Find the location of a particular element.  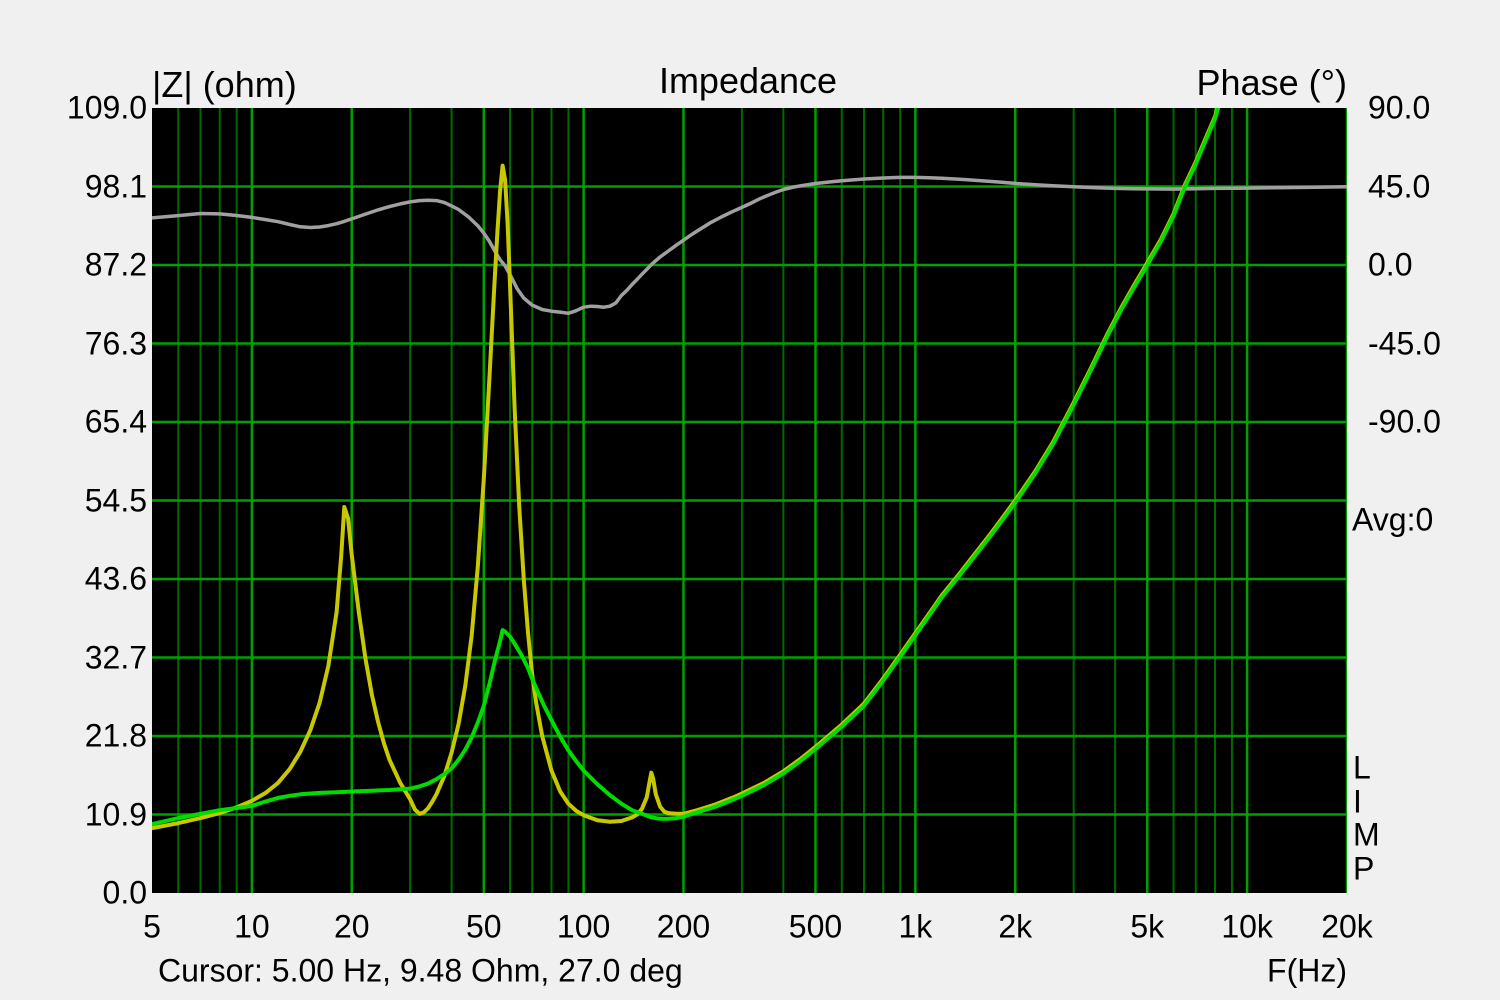

x-axis-tick-label: 5k is located at coordinates (1147, 926).